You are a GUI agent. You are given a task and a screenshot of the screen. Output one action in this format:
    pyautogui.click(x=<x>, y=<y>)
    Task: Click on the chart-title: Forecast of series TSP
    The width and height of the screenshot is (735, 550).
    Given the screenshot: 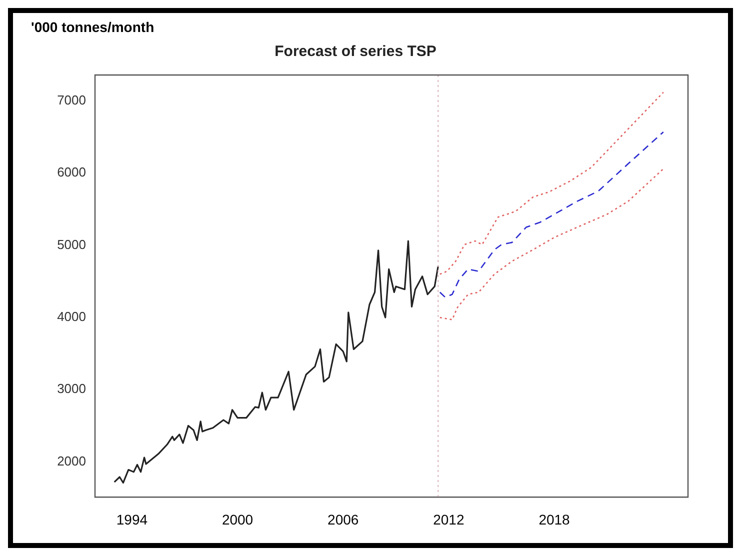 What is the action you would take?
    pyautogui.click(x=355, y=51)
    